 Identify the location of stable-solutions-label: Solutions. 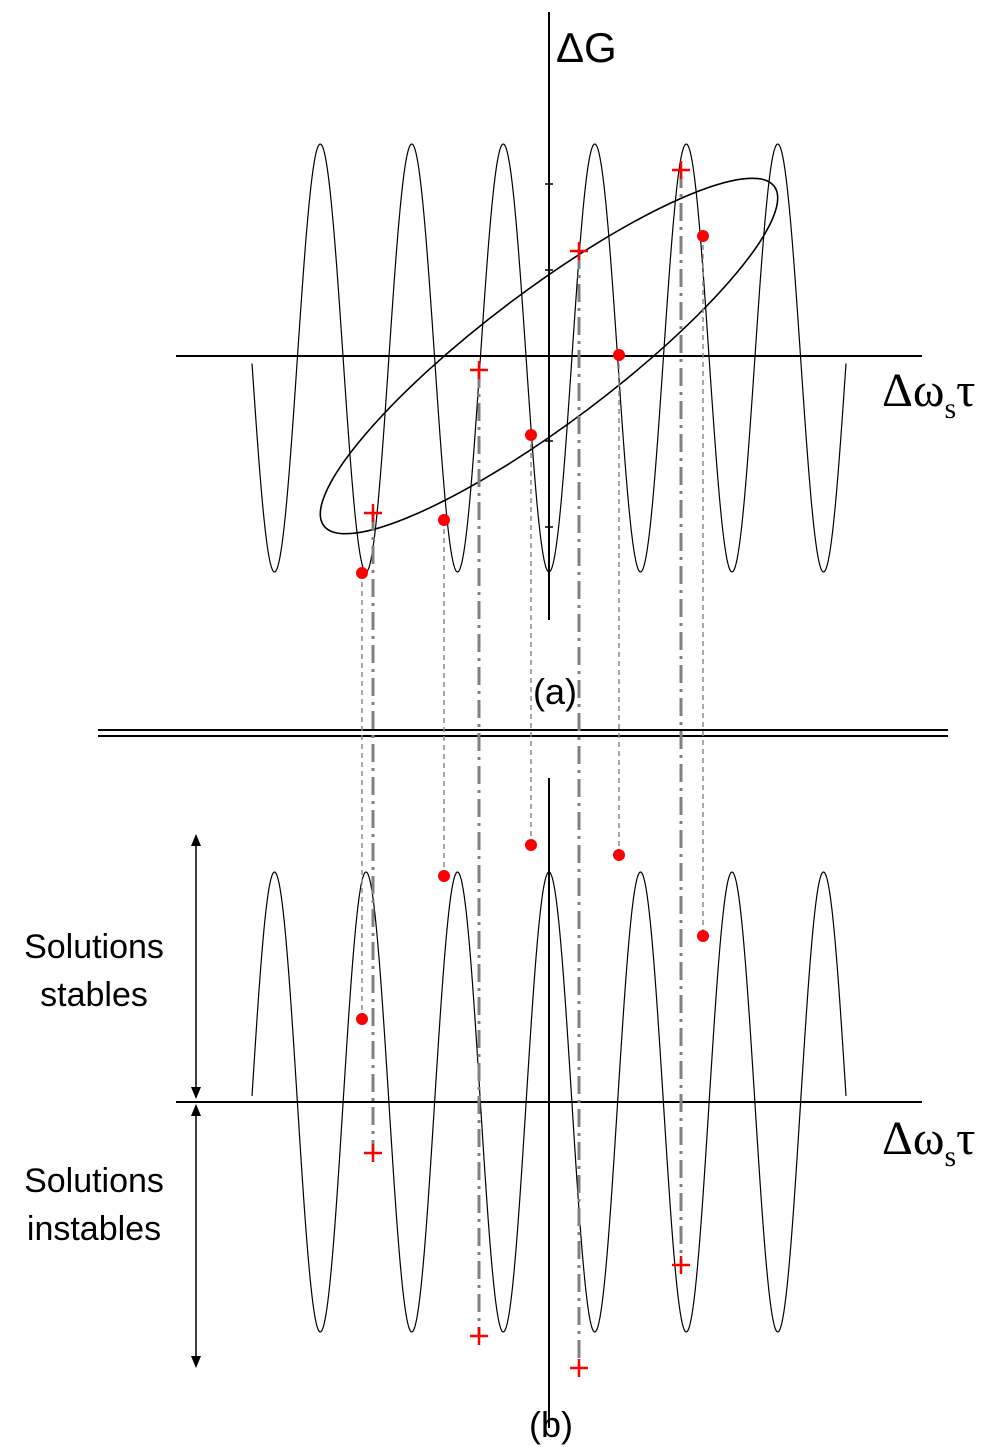
(94, 947).